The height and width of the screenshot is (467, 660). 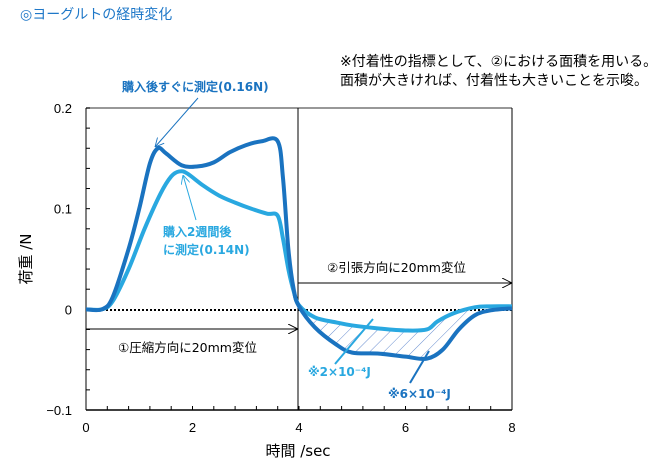 I want to click on y-tick-label: −0.1, so click(x=59, y=410).